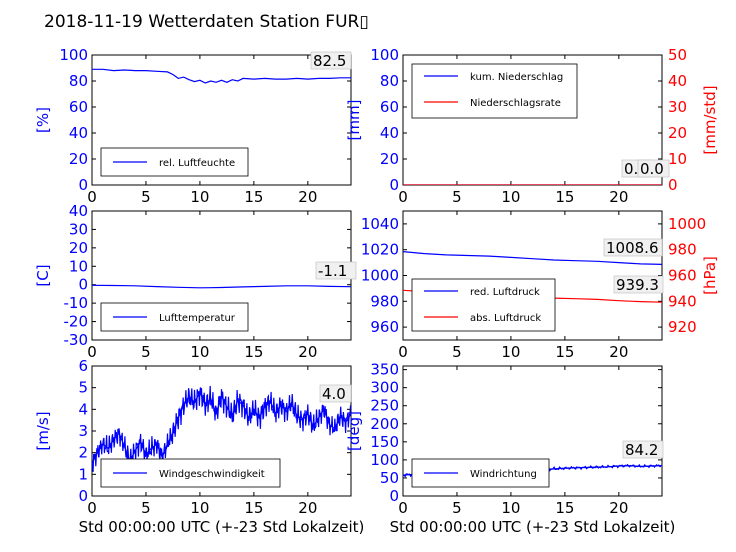 The image size is (736, 552). What do you see at coordinates (682, 301) in the screenshot?
I see `y-right-tick-label: 940` at bounding box center [682, 301].